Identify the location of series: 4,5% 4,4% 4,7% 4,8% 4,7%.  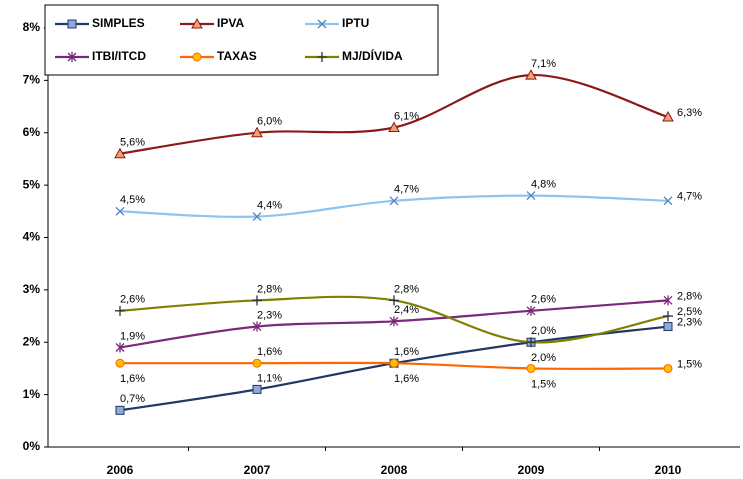
(408, 200).